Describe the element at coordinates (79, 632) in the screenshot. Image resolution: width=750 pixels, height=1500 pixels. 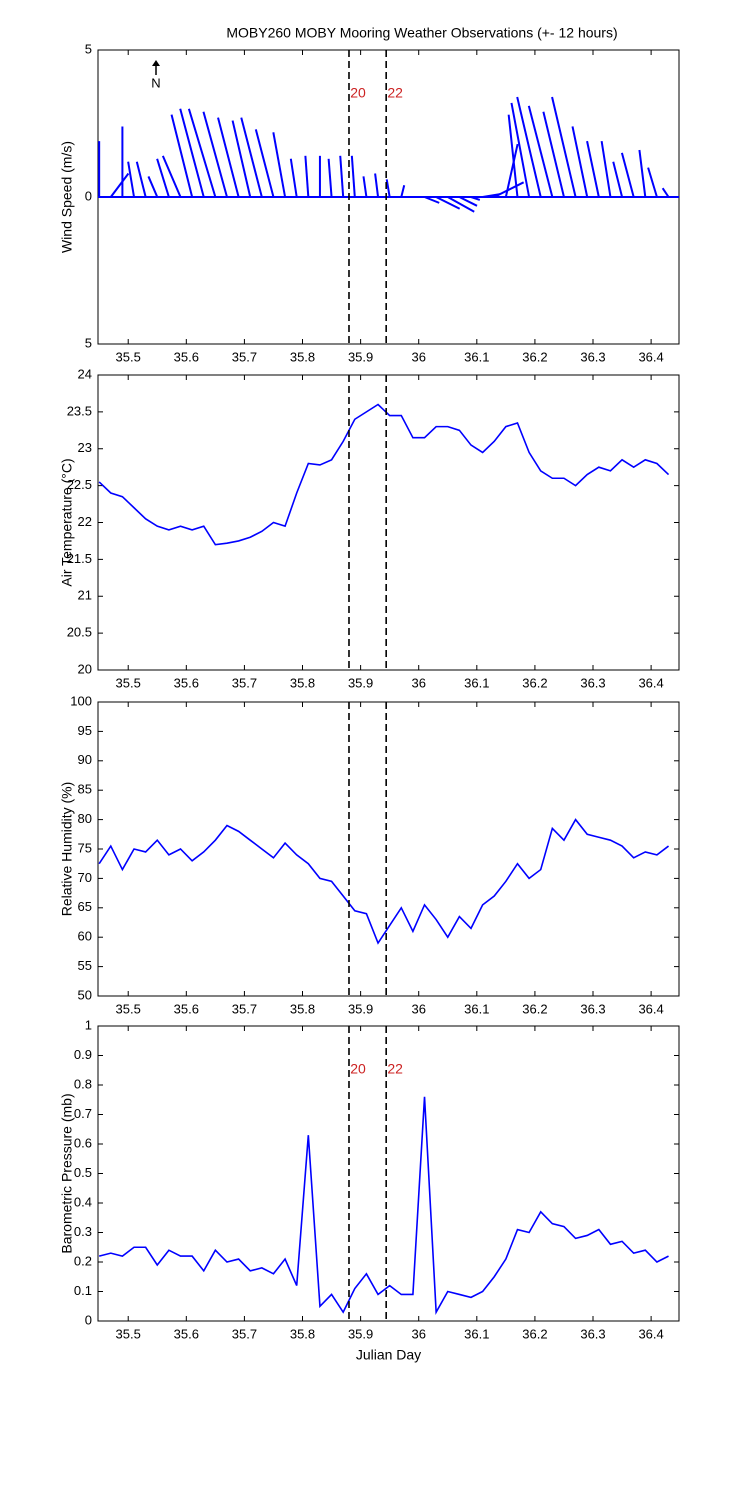
I see `y-tick-label: 20.5` at that location.